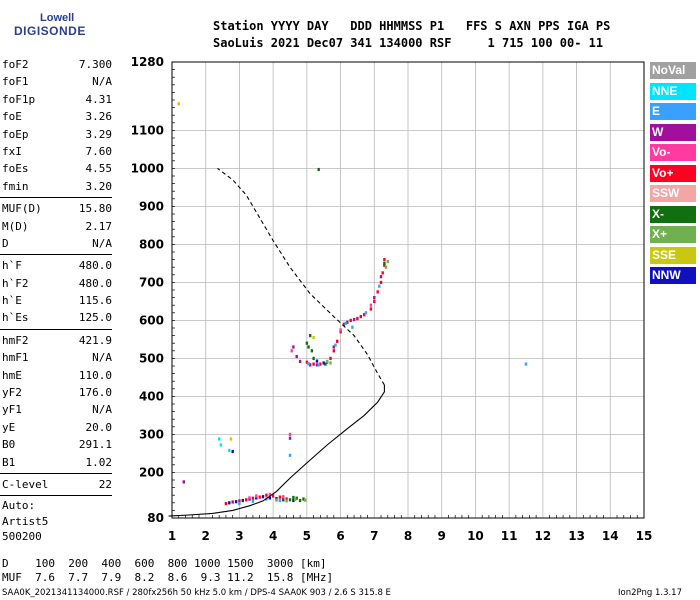 This screenshot has width=700, height=600. I want to click on param-label: foF1, so click(15, 82).